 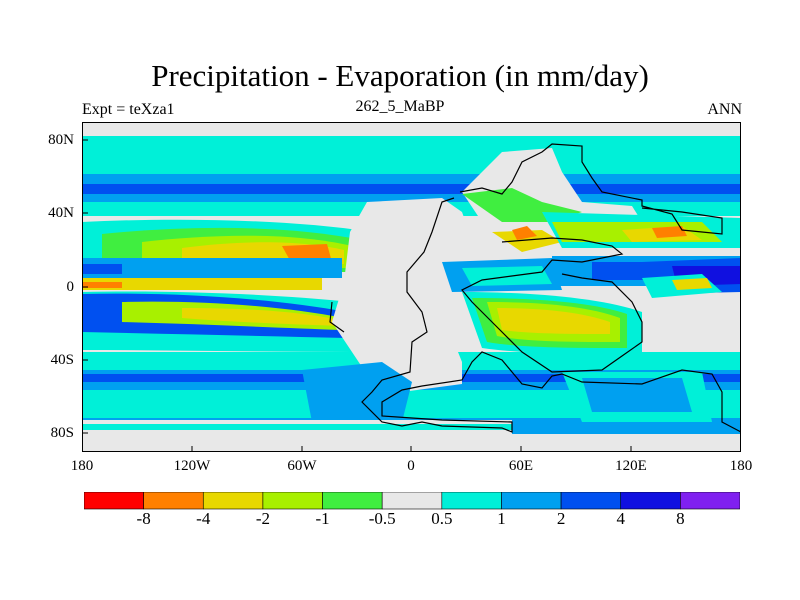 What do you see at coordinates (322, 518) in the screenshot?
I see `colorbar-label: -1` at bounding box center [322, 518].